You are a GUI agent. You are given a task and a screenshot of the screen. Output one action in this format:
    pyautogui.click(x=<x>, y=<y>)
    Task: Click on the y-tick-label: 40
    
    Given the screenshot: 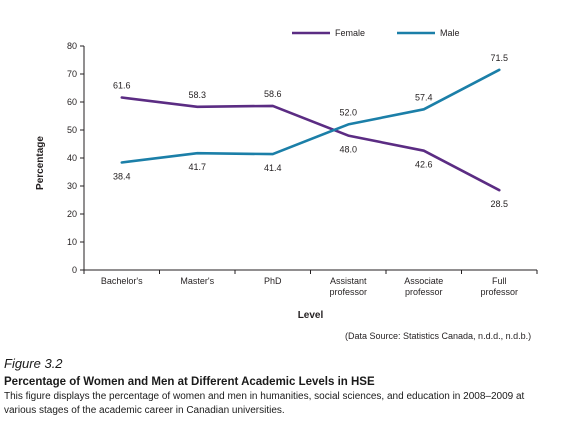 What is the action you would take?
    pyautogui.click(x=72, y=158)
    